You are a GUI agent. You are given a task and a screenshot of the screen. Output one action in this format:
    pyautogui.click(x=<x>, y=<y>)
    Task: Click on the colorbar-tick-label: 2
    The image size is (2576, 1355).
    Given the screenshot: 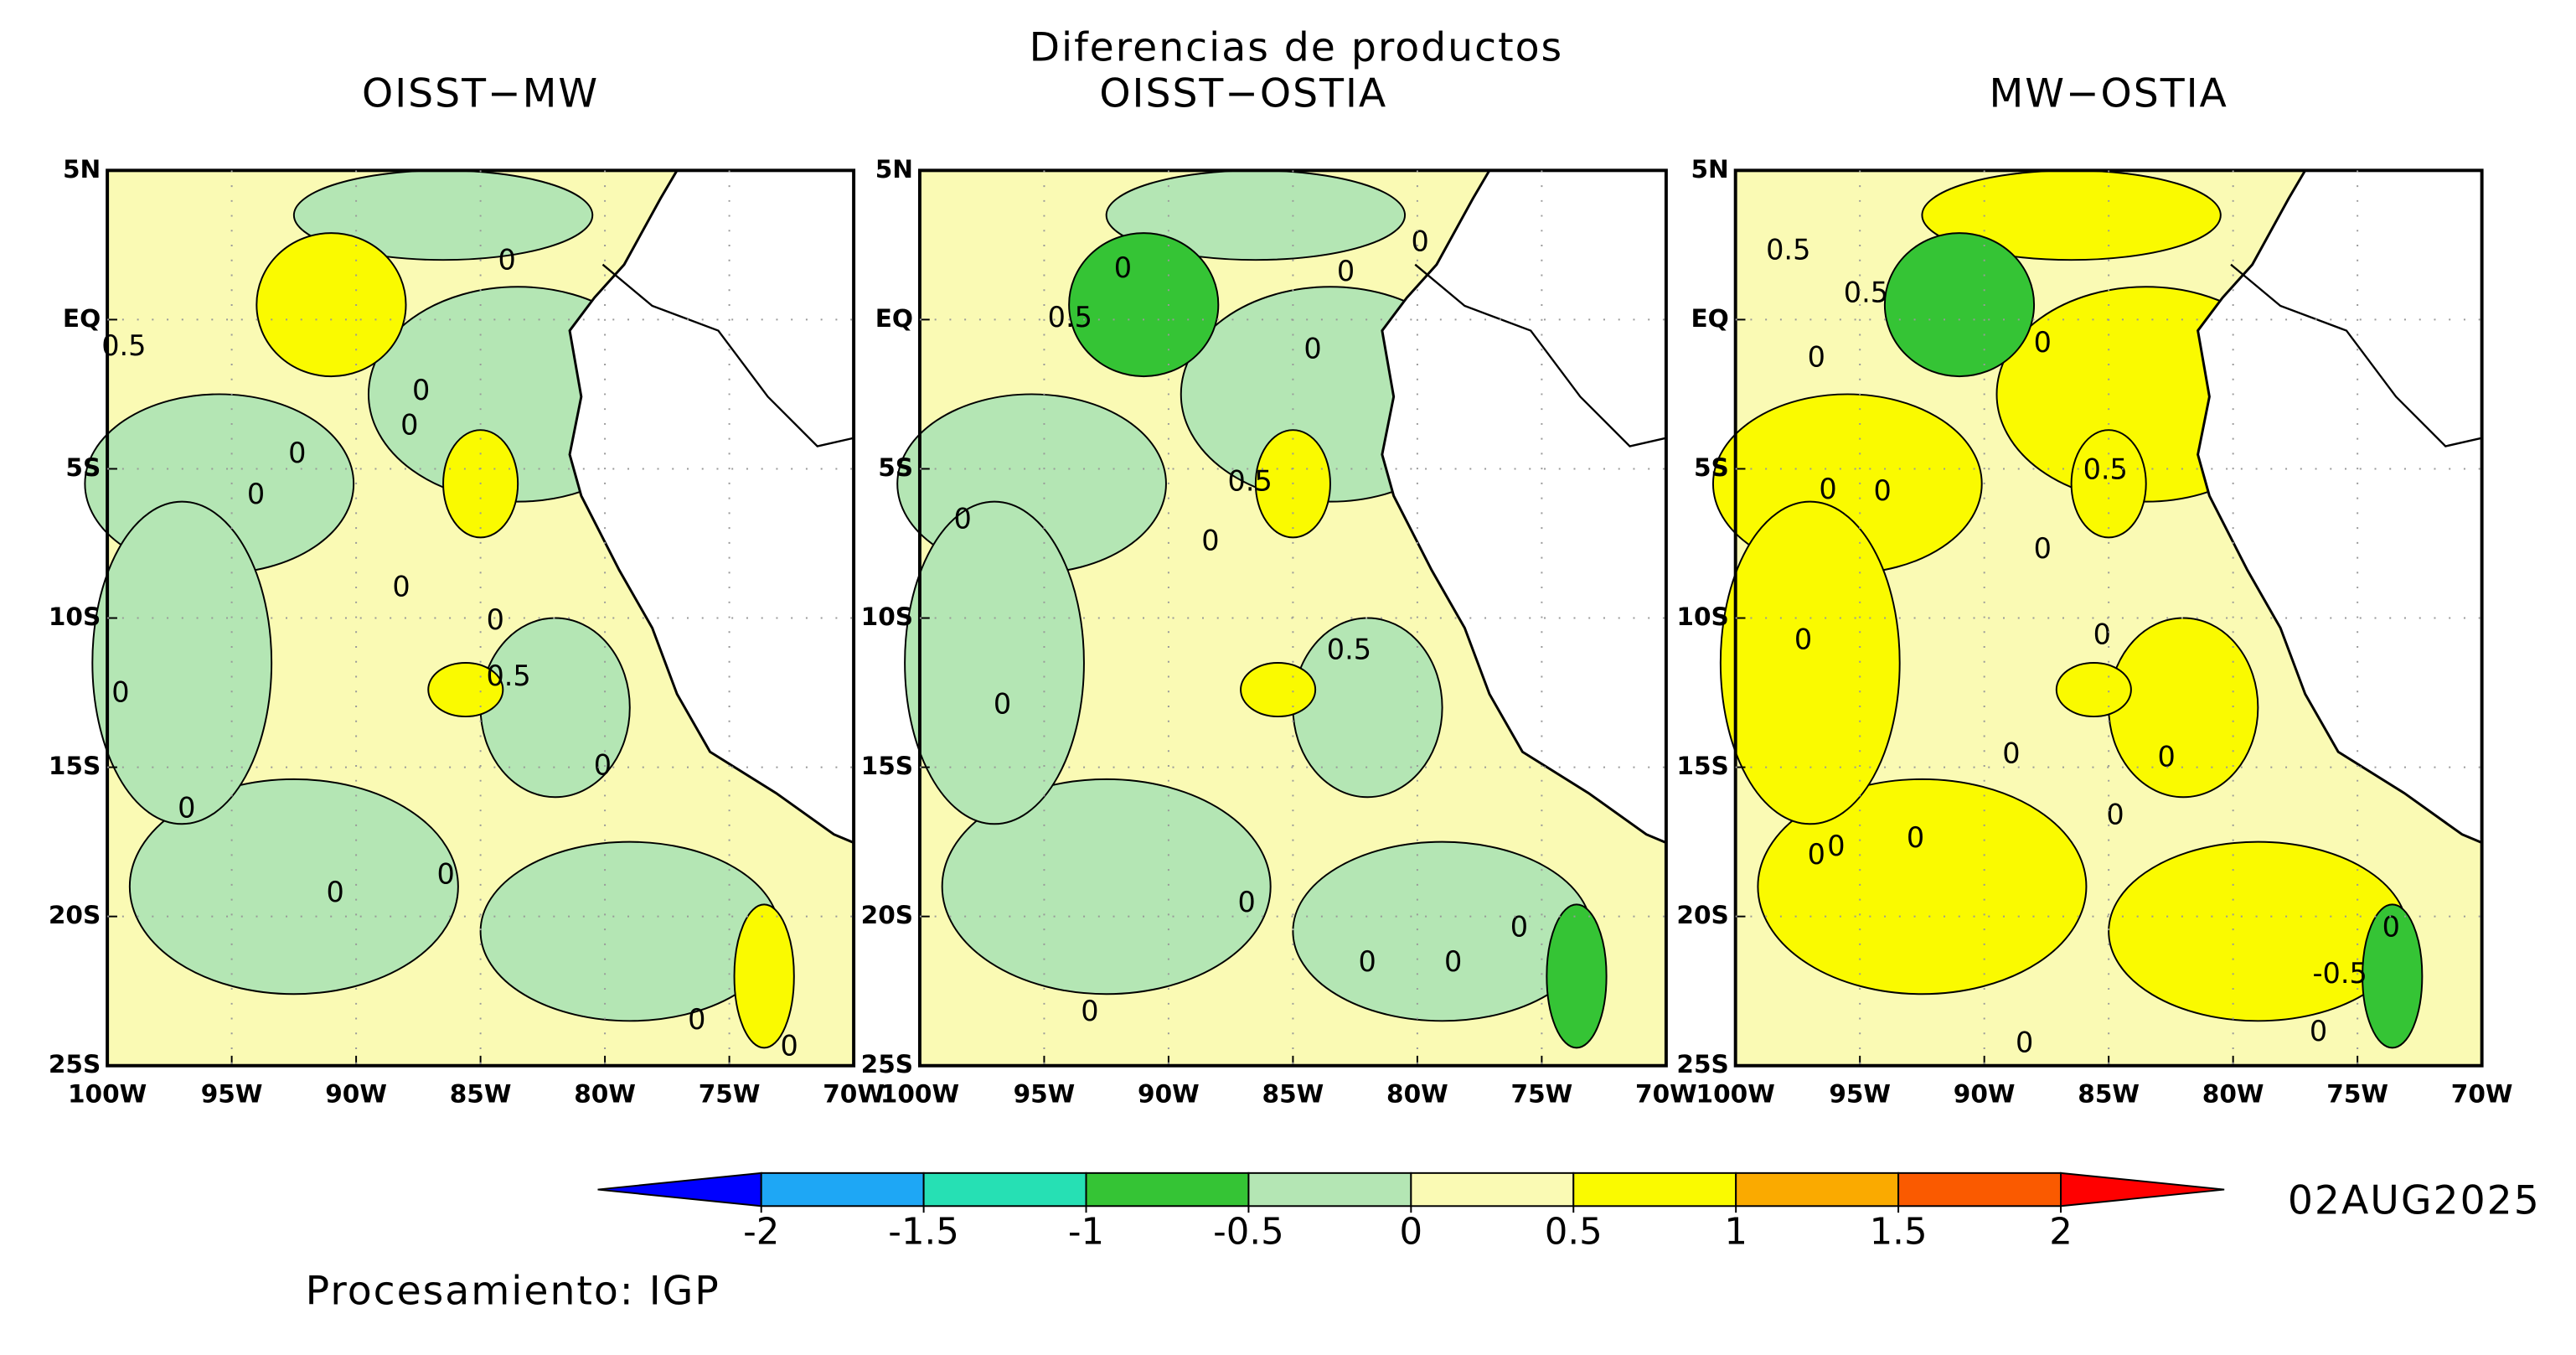 What is the action you would take?
    pyautogui.click(x=2061, y=1232)
    